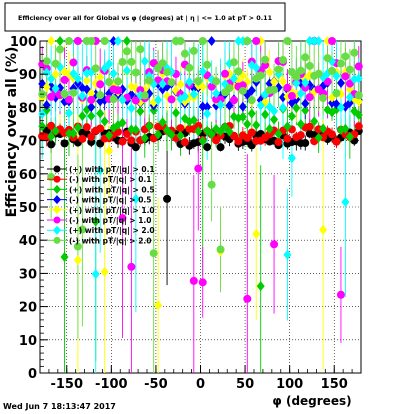  I want to click on legend-label: (-) with pT/|q| > 0.1, so click(110, 180).